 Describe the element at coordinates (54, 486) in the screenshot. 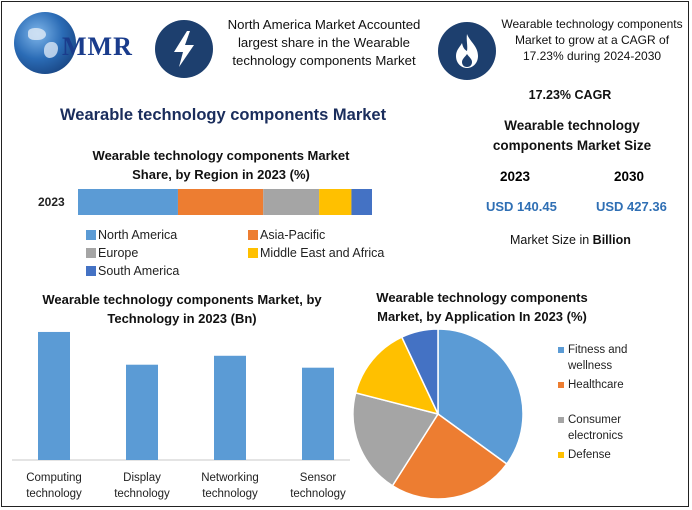

I see `technology-label-computing-technology: Computing technology` at that location.